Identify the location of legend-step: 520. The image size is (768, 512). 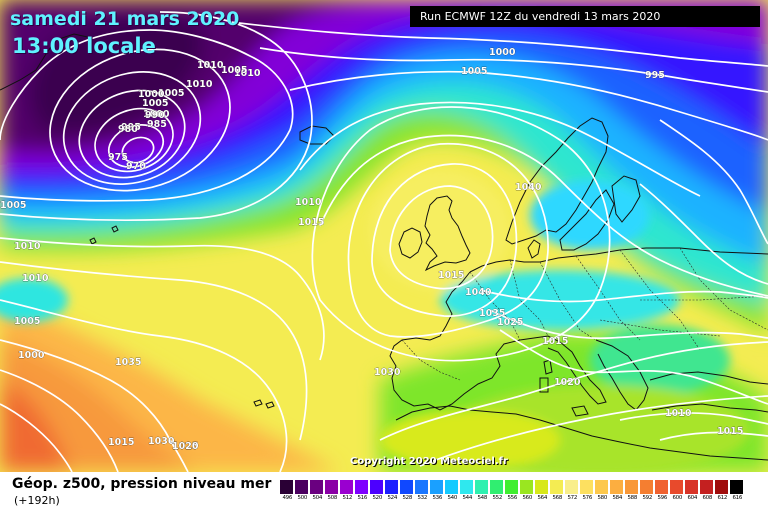
(377, 492).